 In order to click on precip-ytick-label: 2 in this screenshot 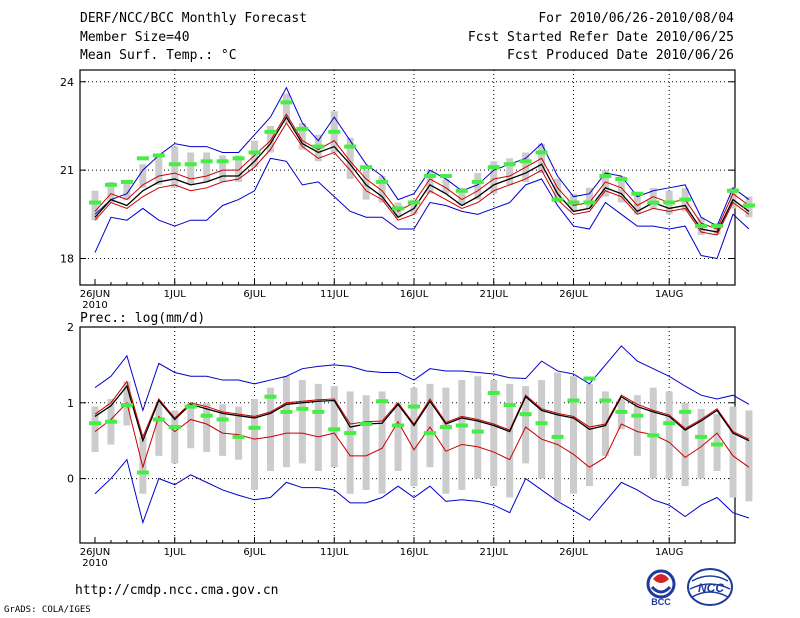, I will do `click(70, 327)`.